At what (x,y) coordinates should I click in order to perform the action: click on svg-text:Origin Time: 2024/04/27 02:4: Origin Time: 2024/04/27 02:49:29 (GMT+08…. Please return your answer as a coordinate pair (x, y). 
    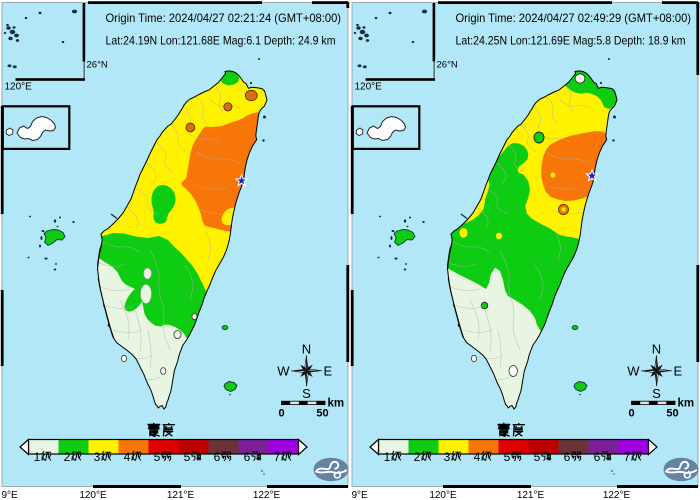
    Looking at the image, I should click on (574, 18).